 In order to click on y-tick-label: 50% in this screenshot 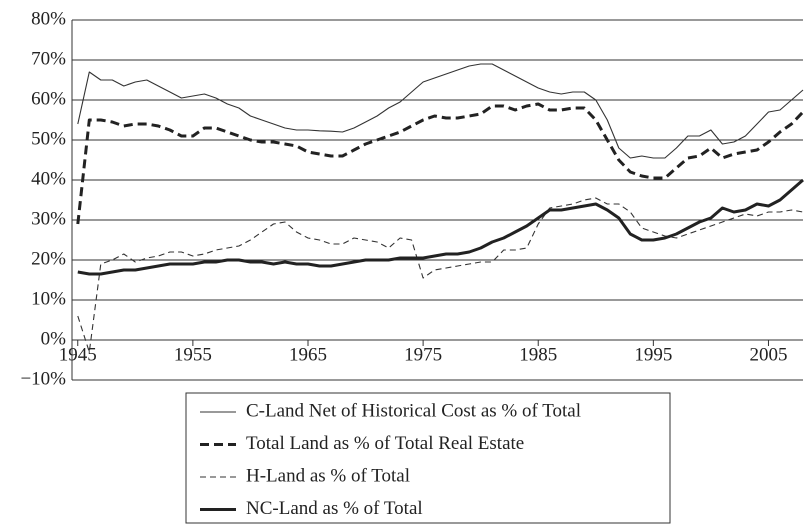, I will do `click(48, 138)`.